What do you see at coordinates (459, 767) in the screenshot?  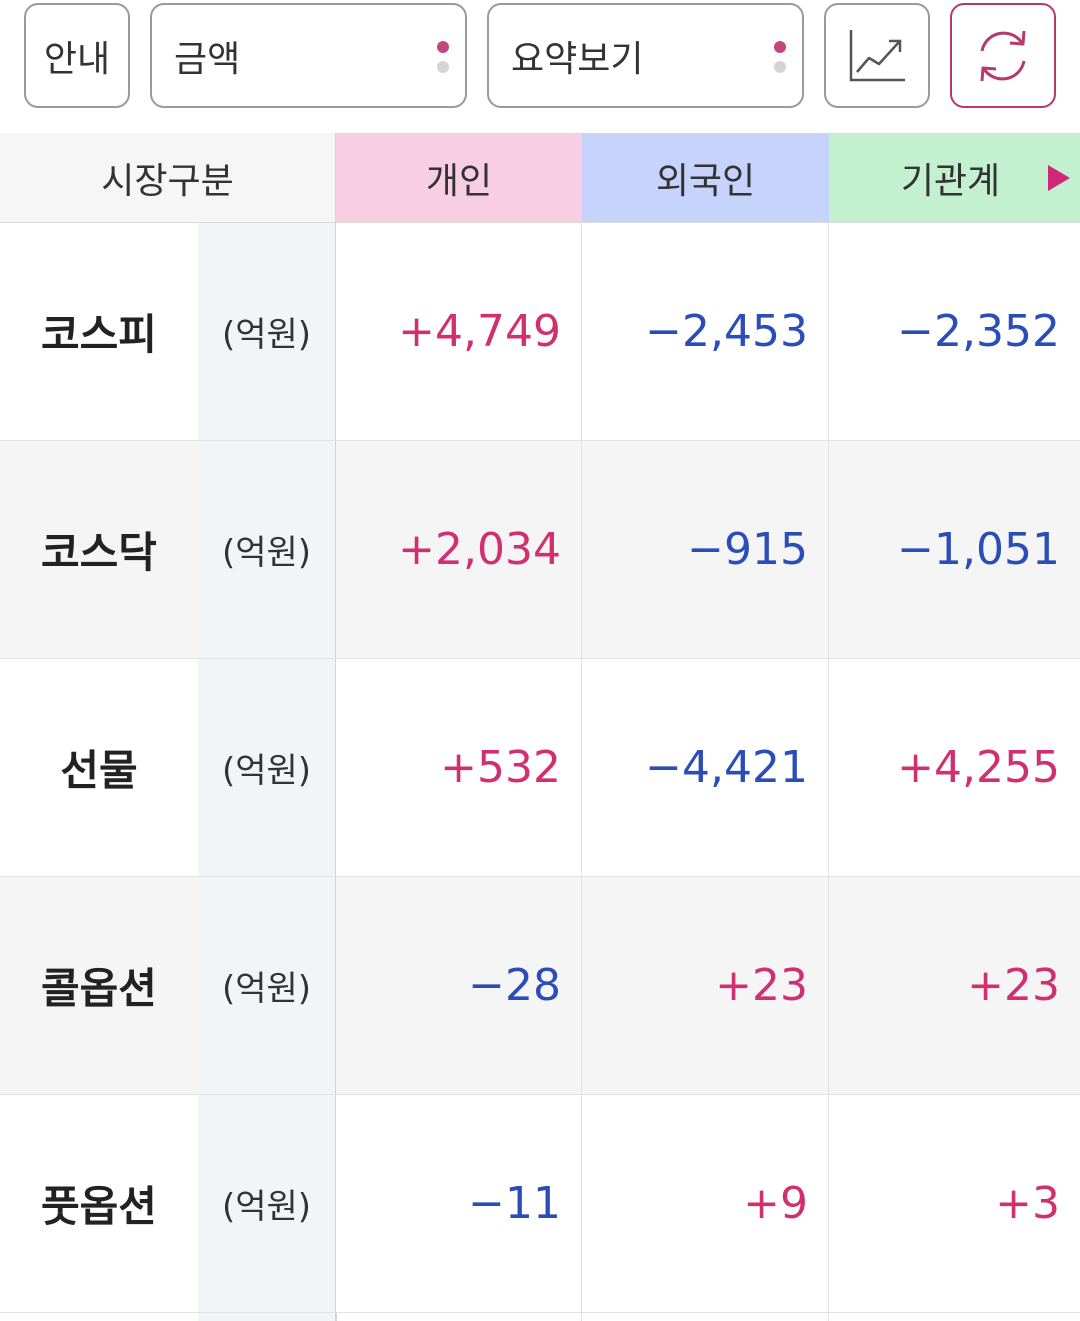 I see `individual-value: +532` at bounding box center [459, 767].